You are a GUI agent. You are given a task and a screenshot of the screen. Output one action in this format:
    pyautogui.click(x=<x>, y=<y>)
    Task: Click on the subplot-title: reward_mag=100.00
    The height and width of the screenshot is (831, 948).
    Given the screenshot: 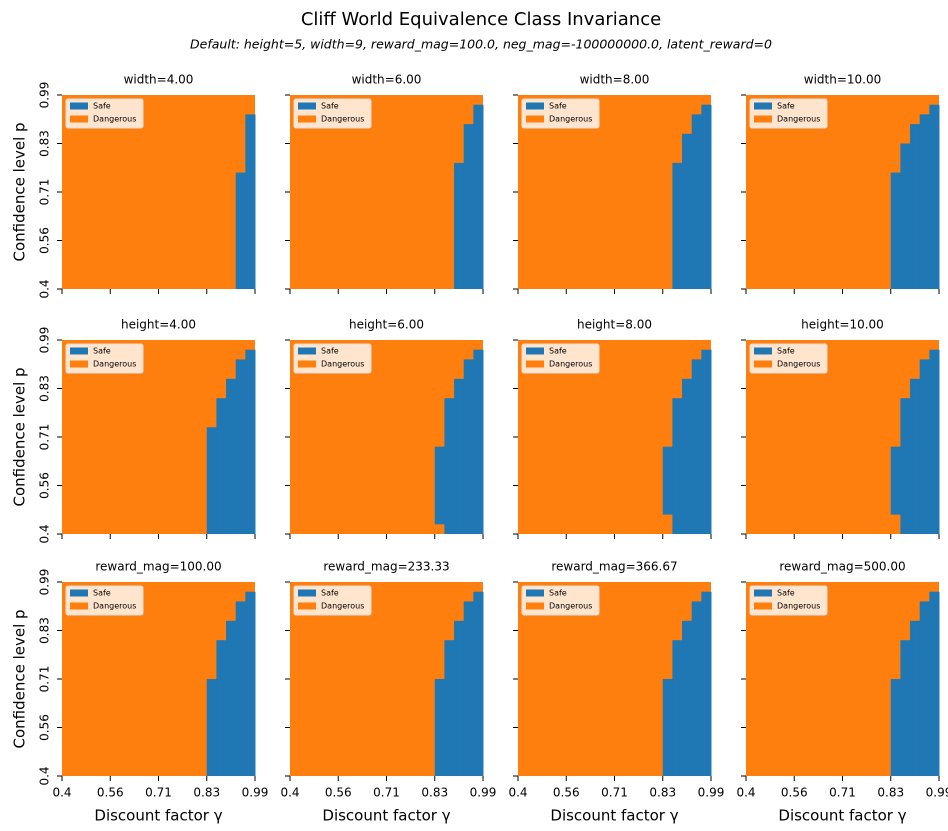 What is the action you would take?
    pyautogui.click(x=158, y=567)
    